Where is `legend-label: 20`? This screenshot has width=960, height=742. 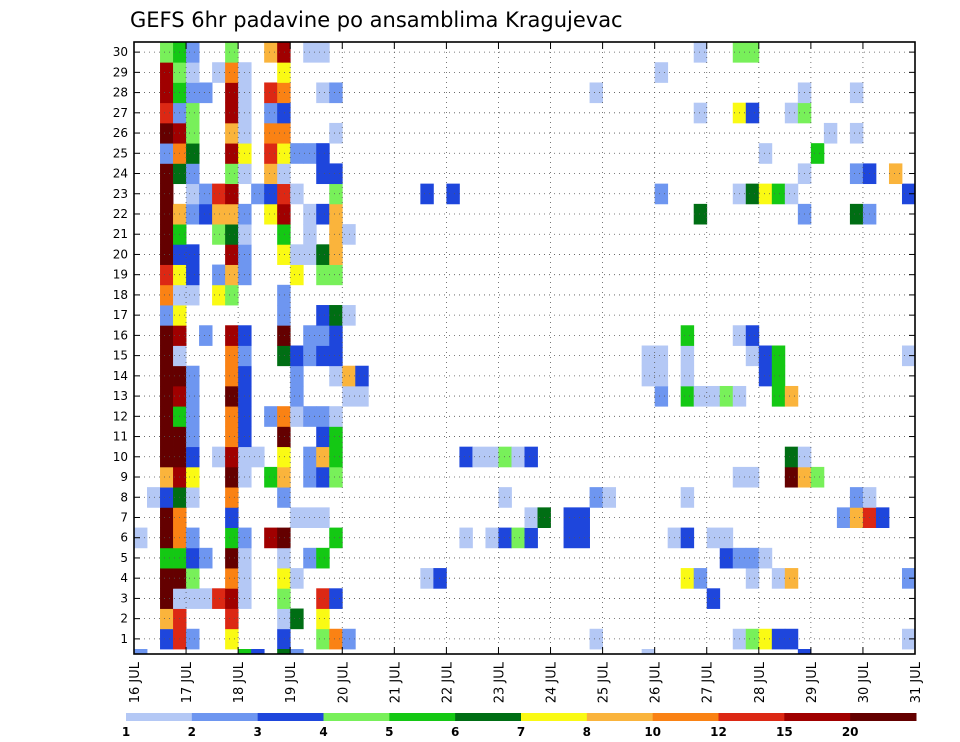
legend-label: 20 is located at coordinates (850, 732).